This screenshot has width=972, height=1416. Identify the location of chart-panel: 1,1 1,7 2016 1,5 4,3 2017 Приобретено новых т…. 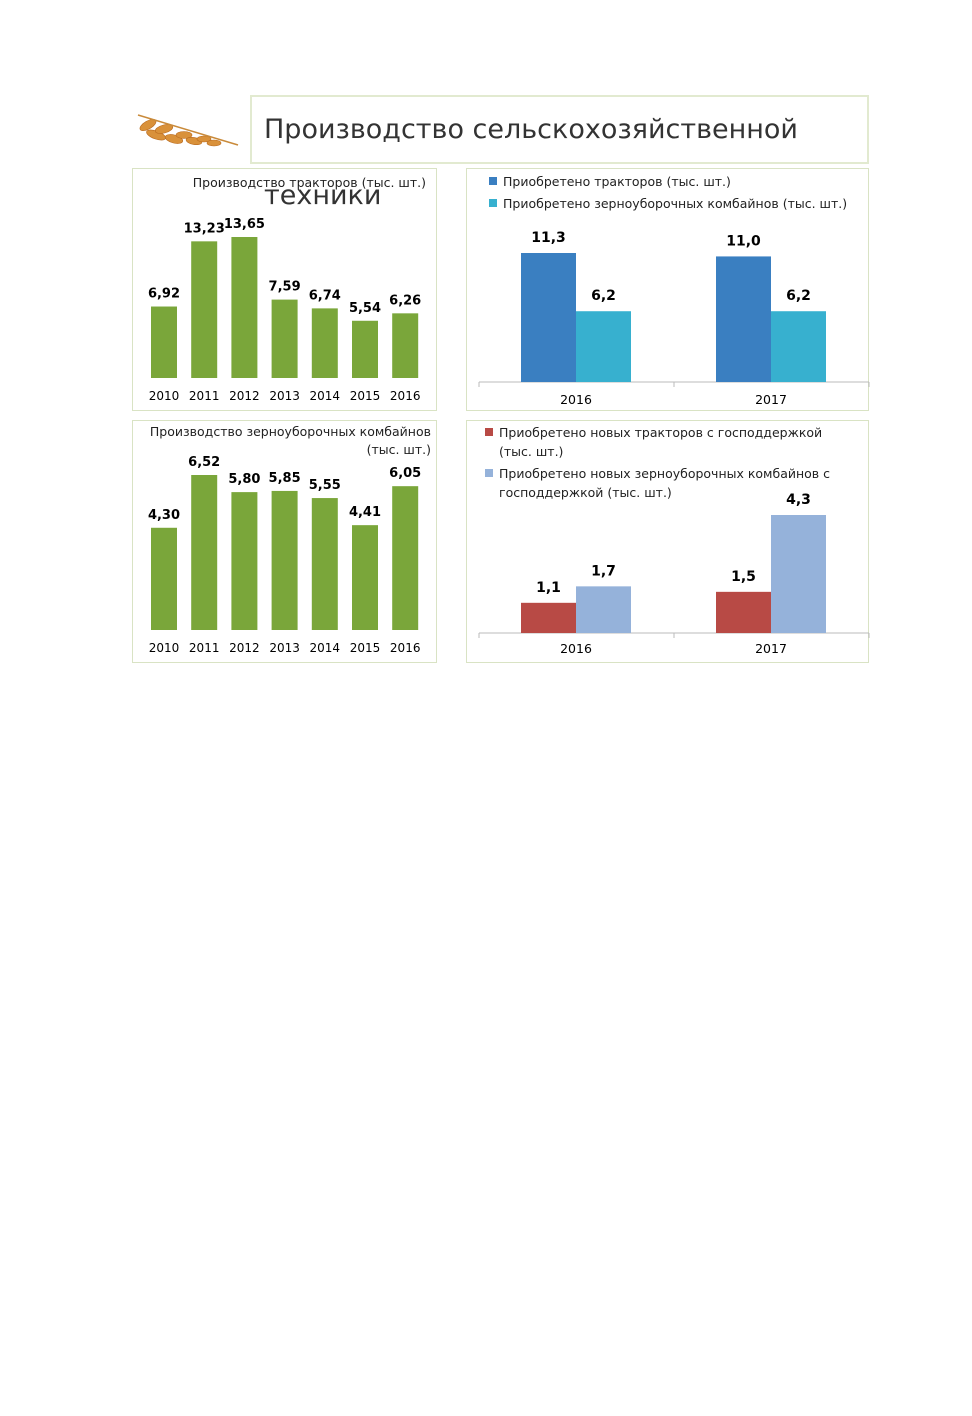
(668, 541).